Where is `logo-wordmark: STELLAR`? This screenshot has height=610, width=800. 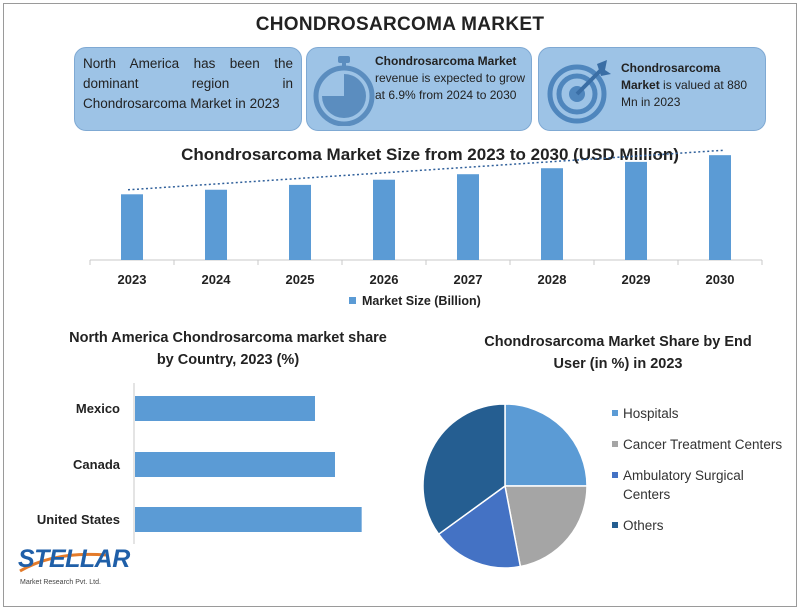
logo-wordmark: STELLAR is located at coordinates (74, 559).